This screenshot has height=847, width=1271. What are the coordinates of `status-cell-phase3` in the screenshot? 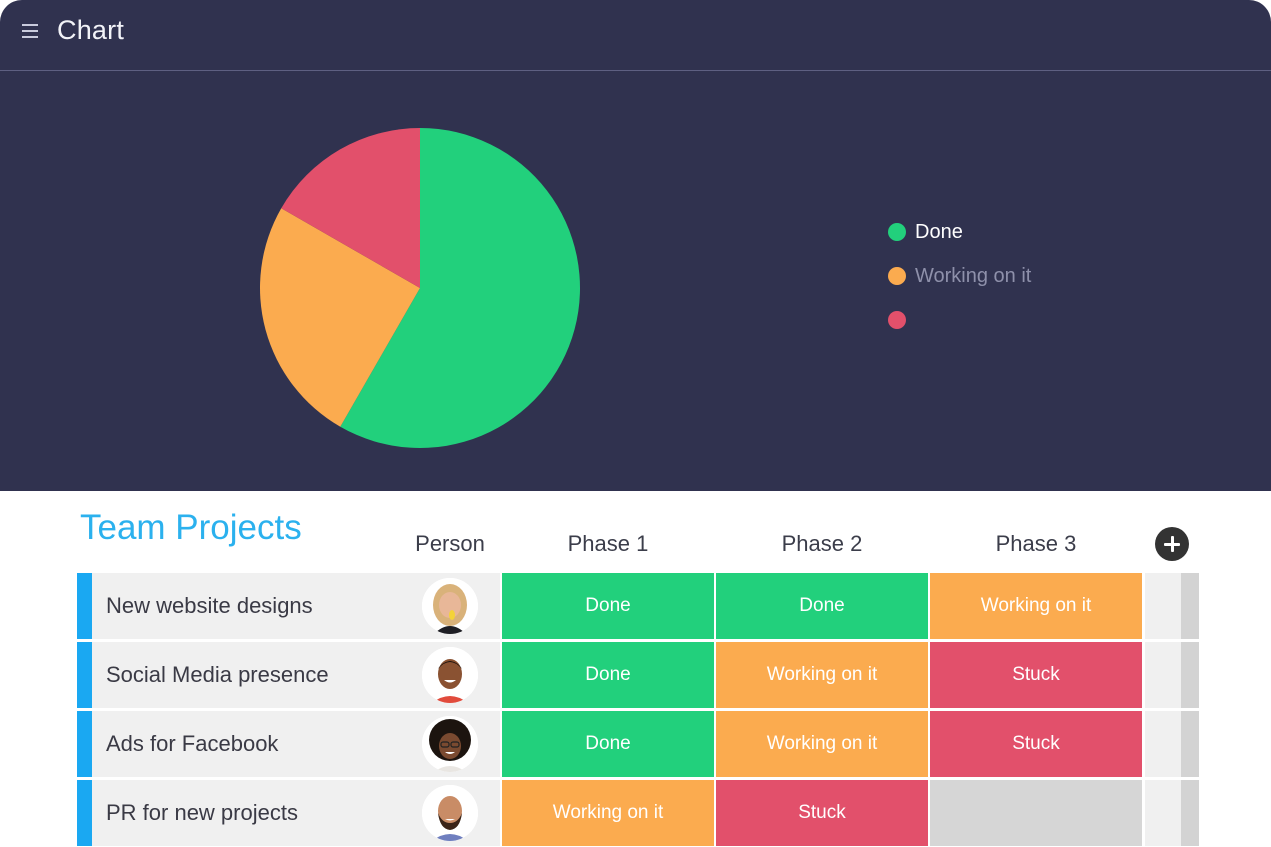 It's located at (1036, 813).